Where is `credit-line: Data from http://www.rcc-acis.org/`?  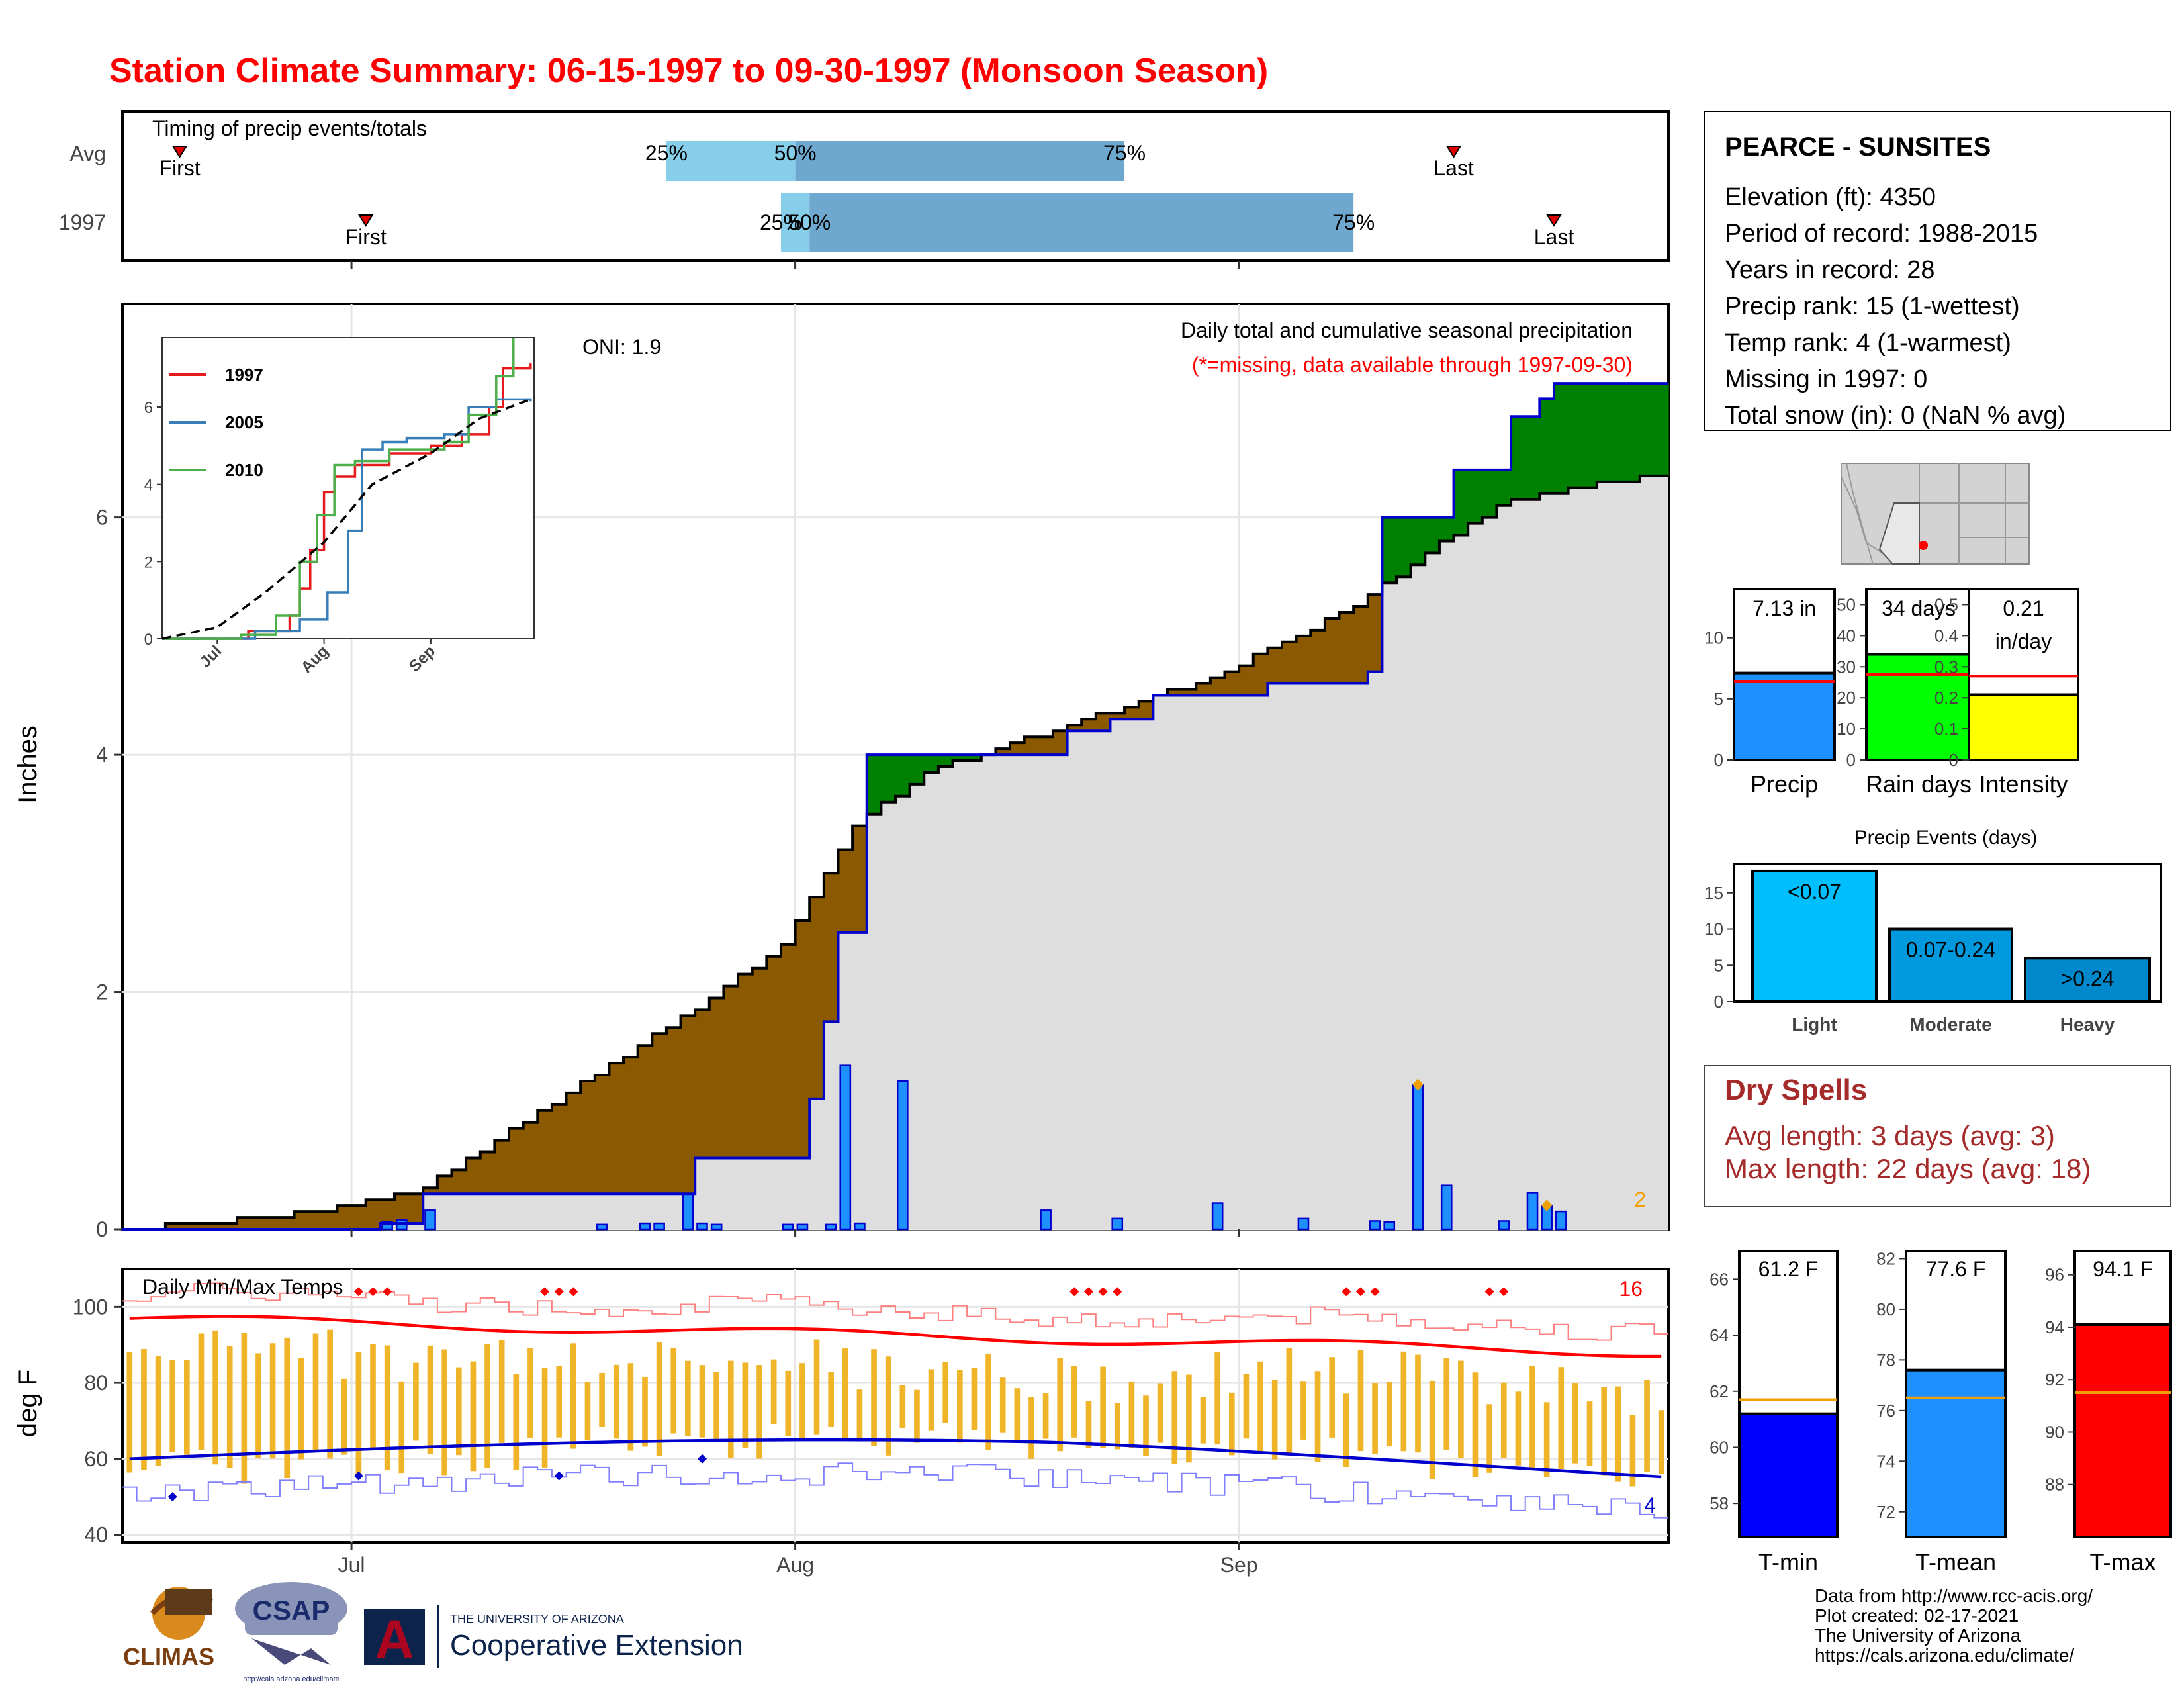 credit-line: Data from http://www.rcc-acis.org/ is located at coordinates (1954, 1595).